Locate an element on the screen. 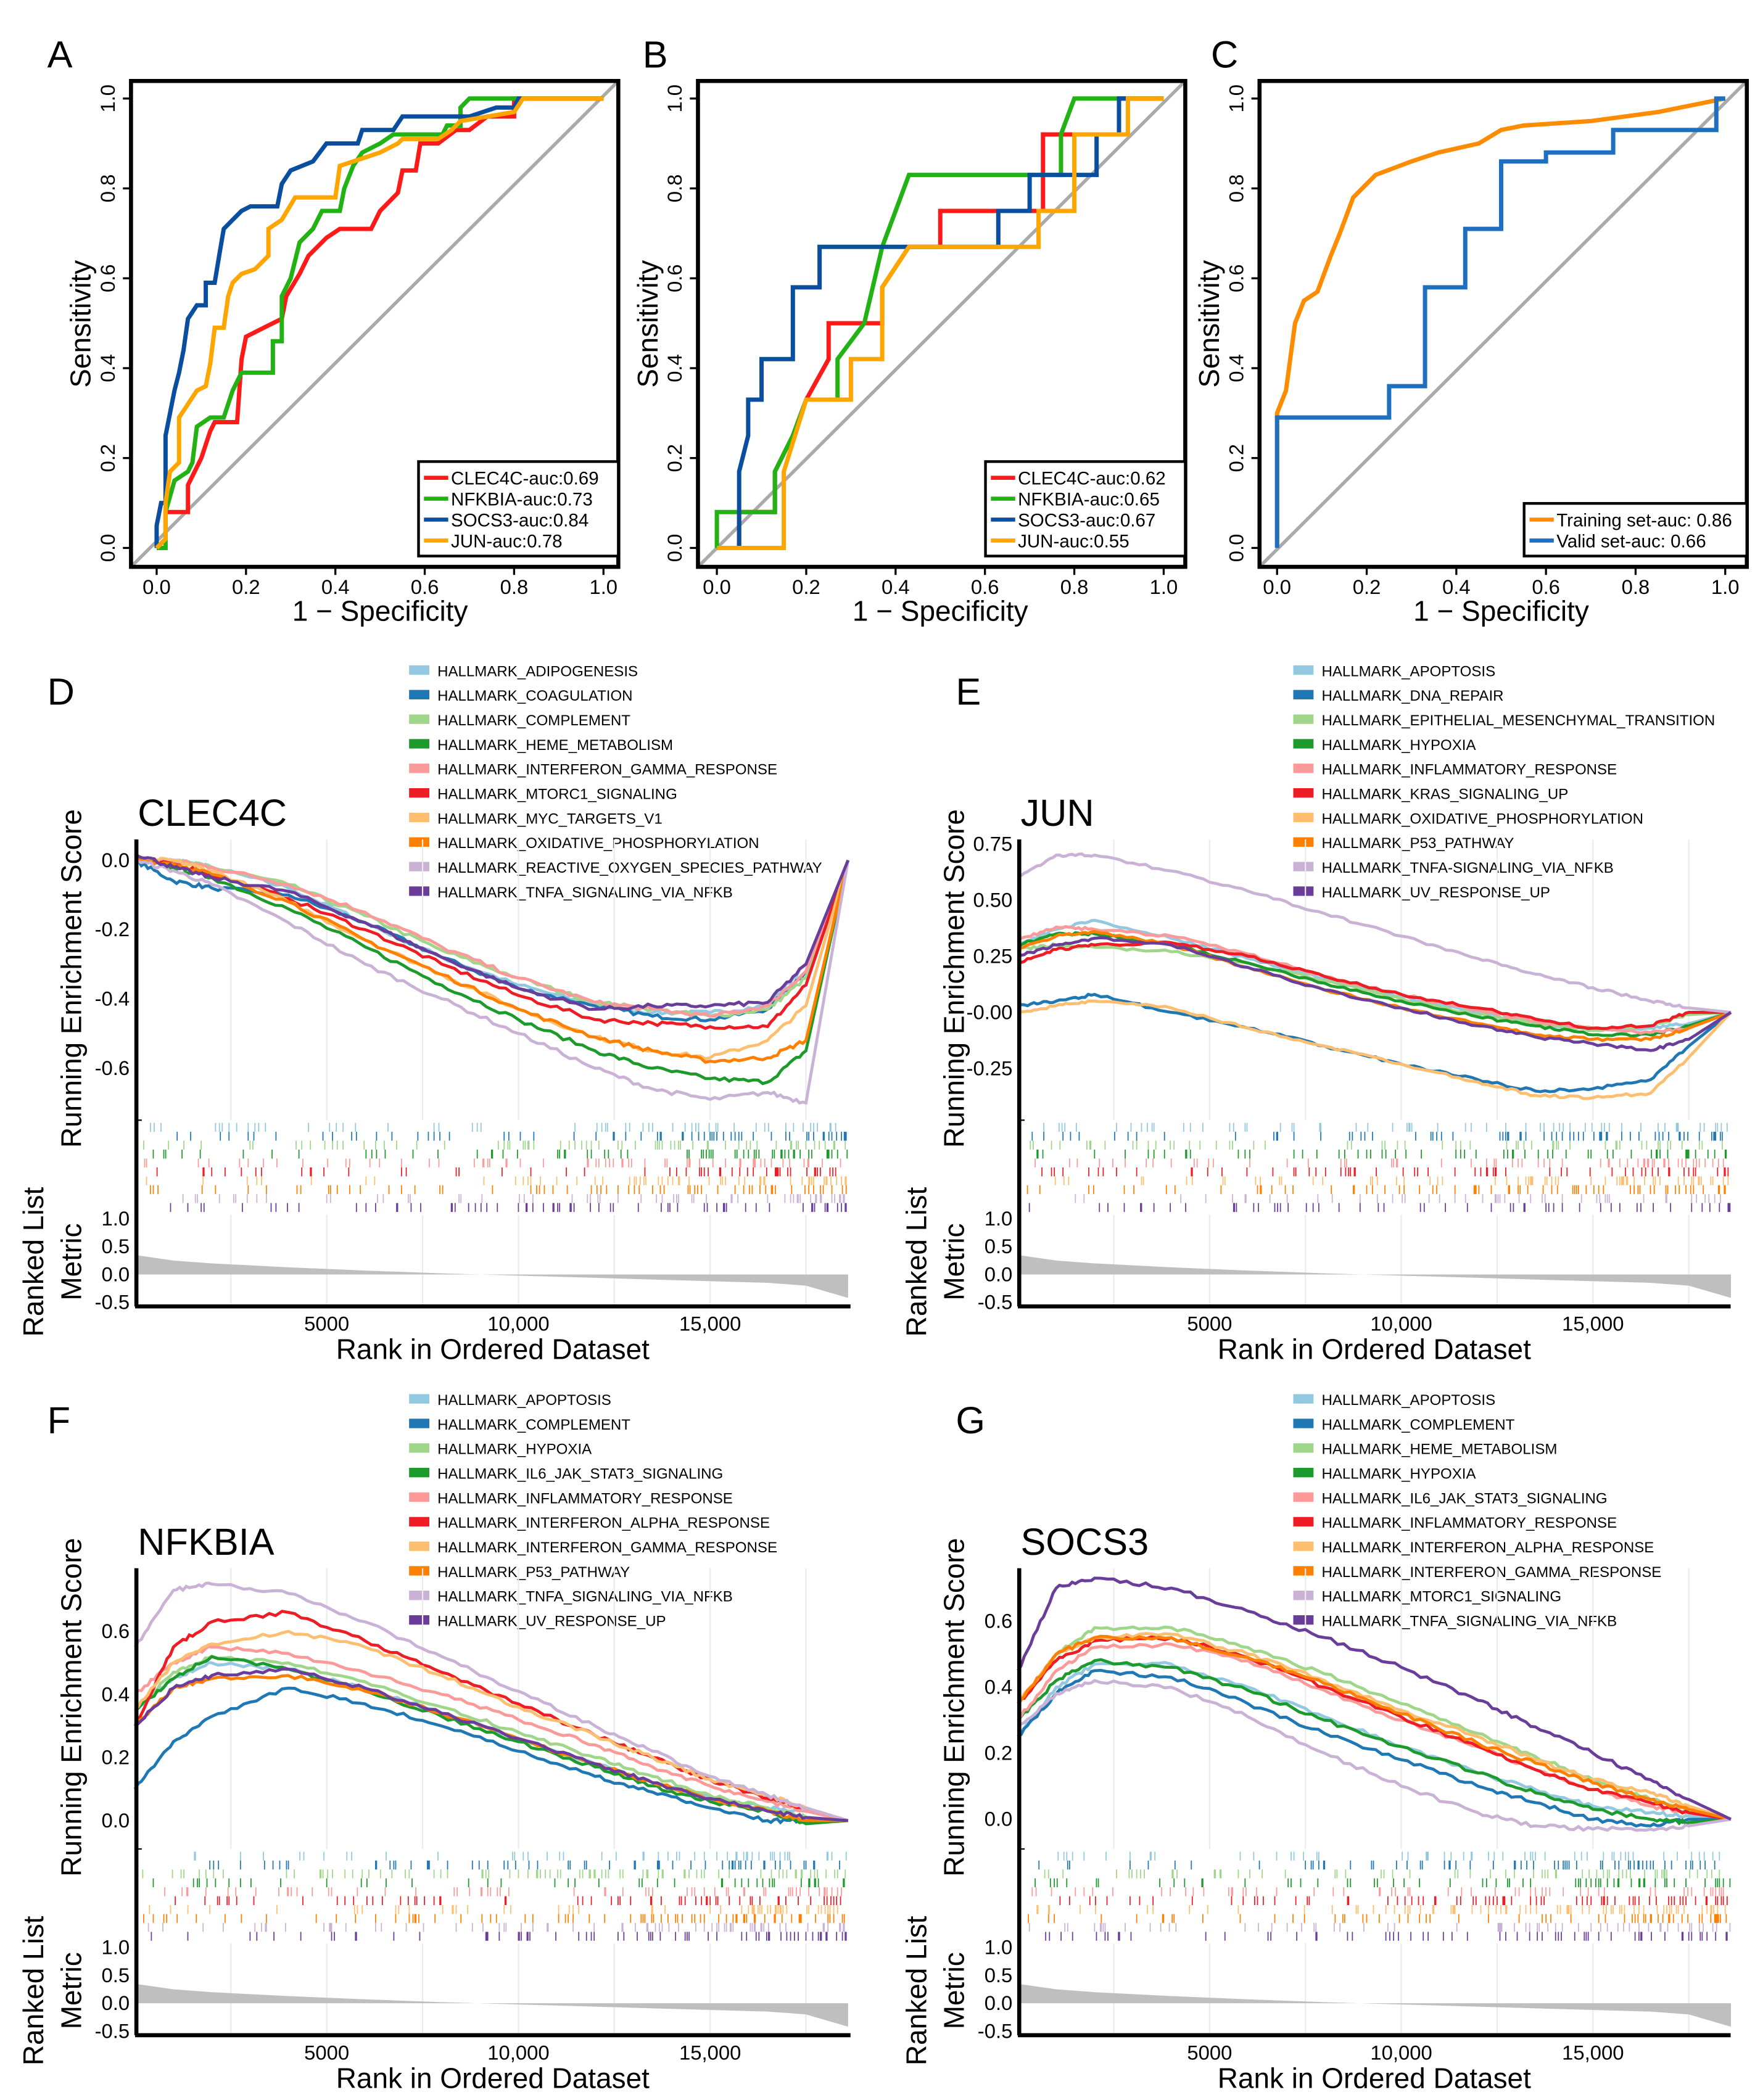  es-tick-label: 0.6 is located at coordinates (999, 1620).